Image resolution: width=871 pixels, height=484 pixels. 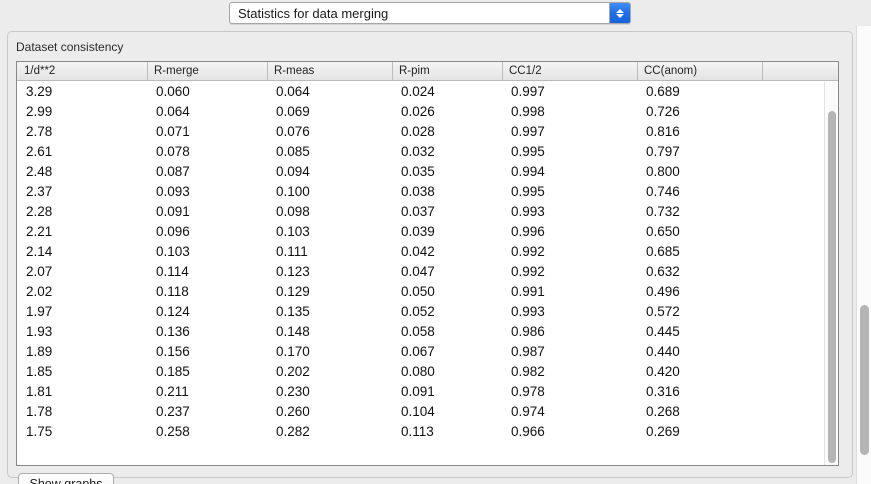 What do you see at coordinates (39, 271) in the screenshot?
I see `table-cell: 2.07` at bounding box center [39, 271].